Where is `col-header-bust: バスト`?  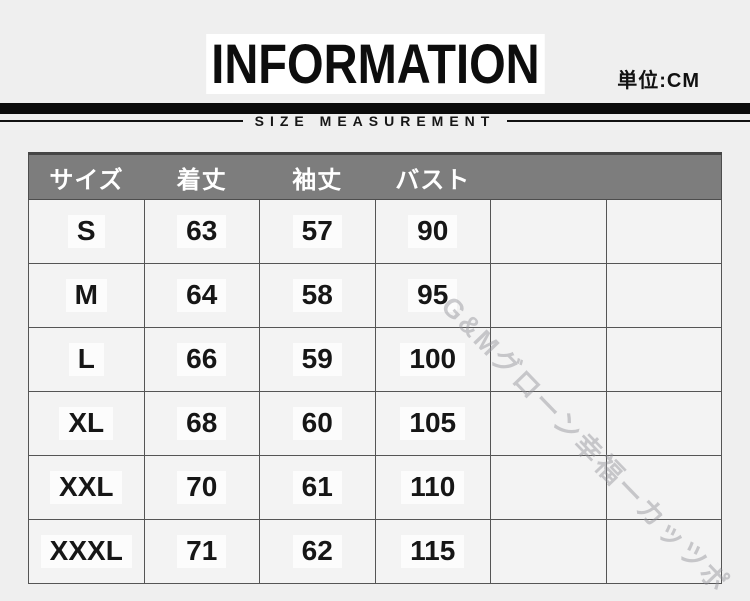
col-header-bust: バスト is located at coordinates (433, 176).